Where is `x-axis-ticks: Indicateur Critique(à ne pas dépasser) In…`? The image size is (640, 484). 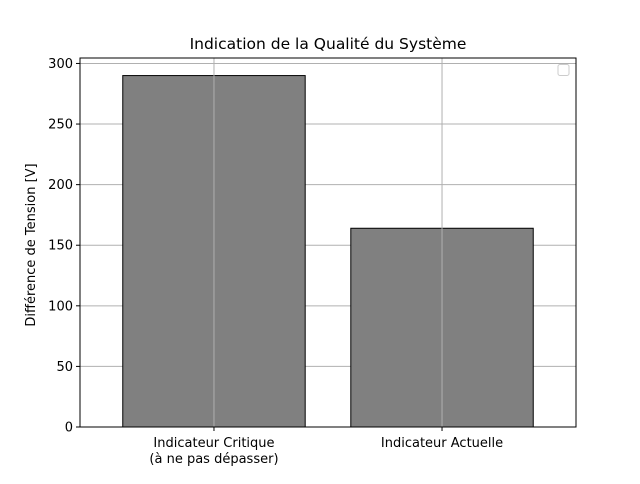 x-axis-ticks: Indicateur Critique(à ne pas dépasser) In… is located at coordinates (326, 447).